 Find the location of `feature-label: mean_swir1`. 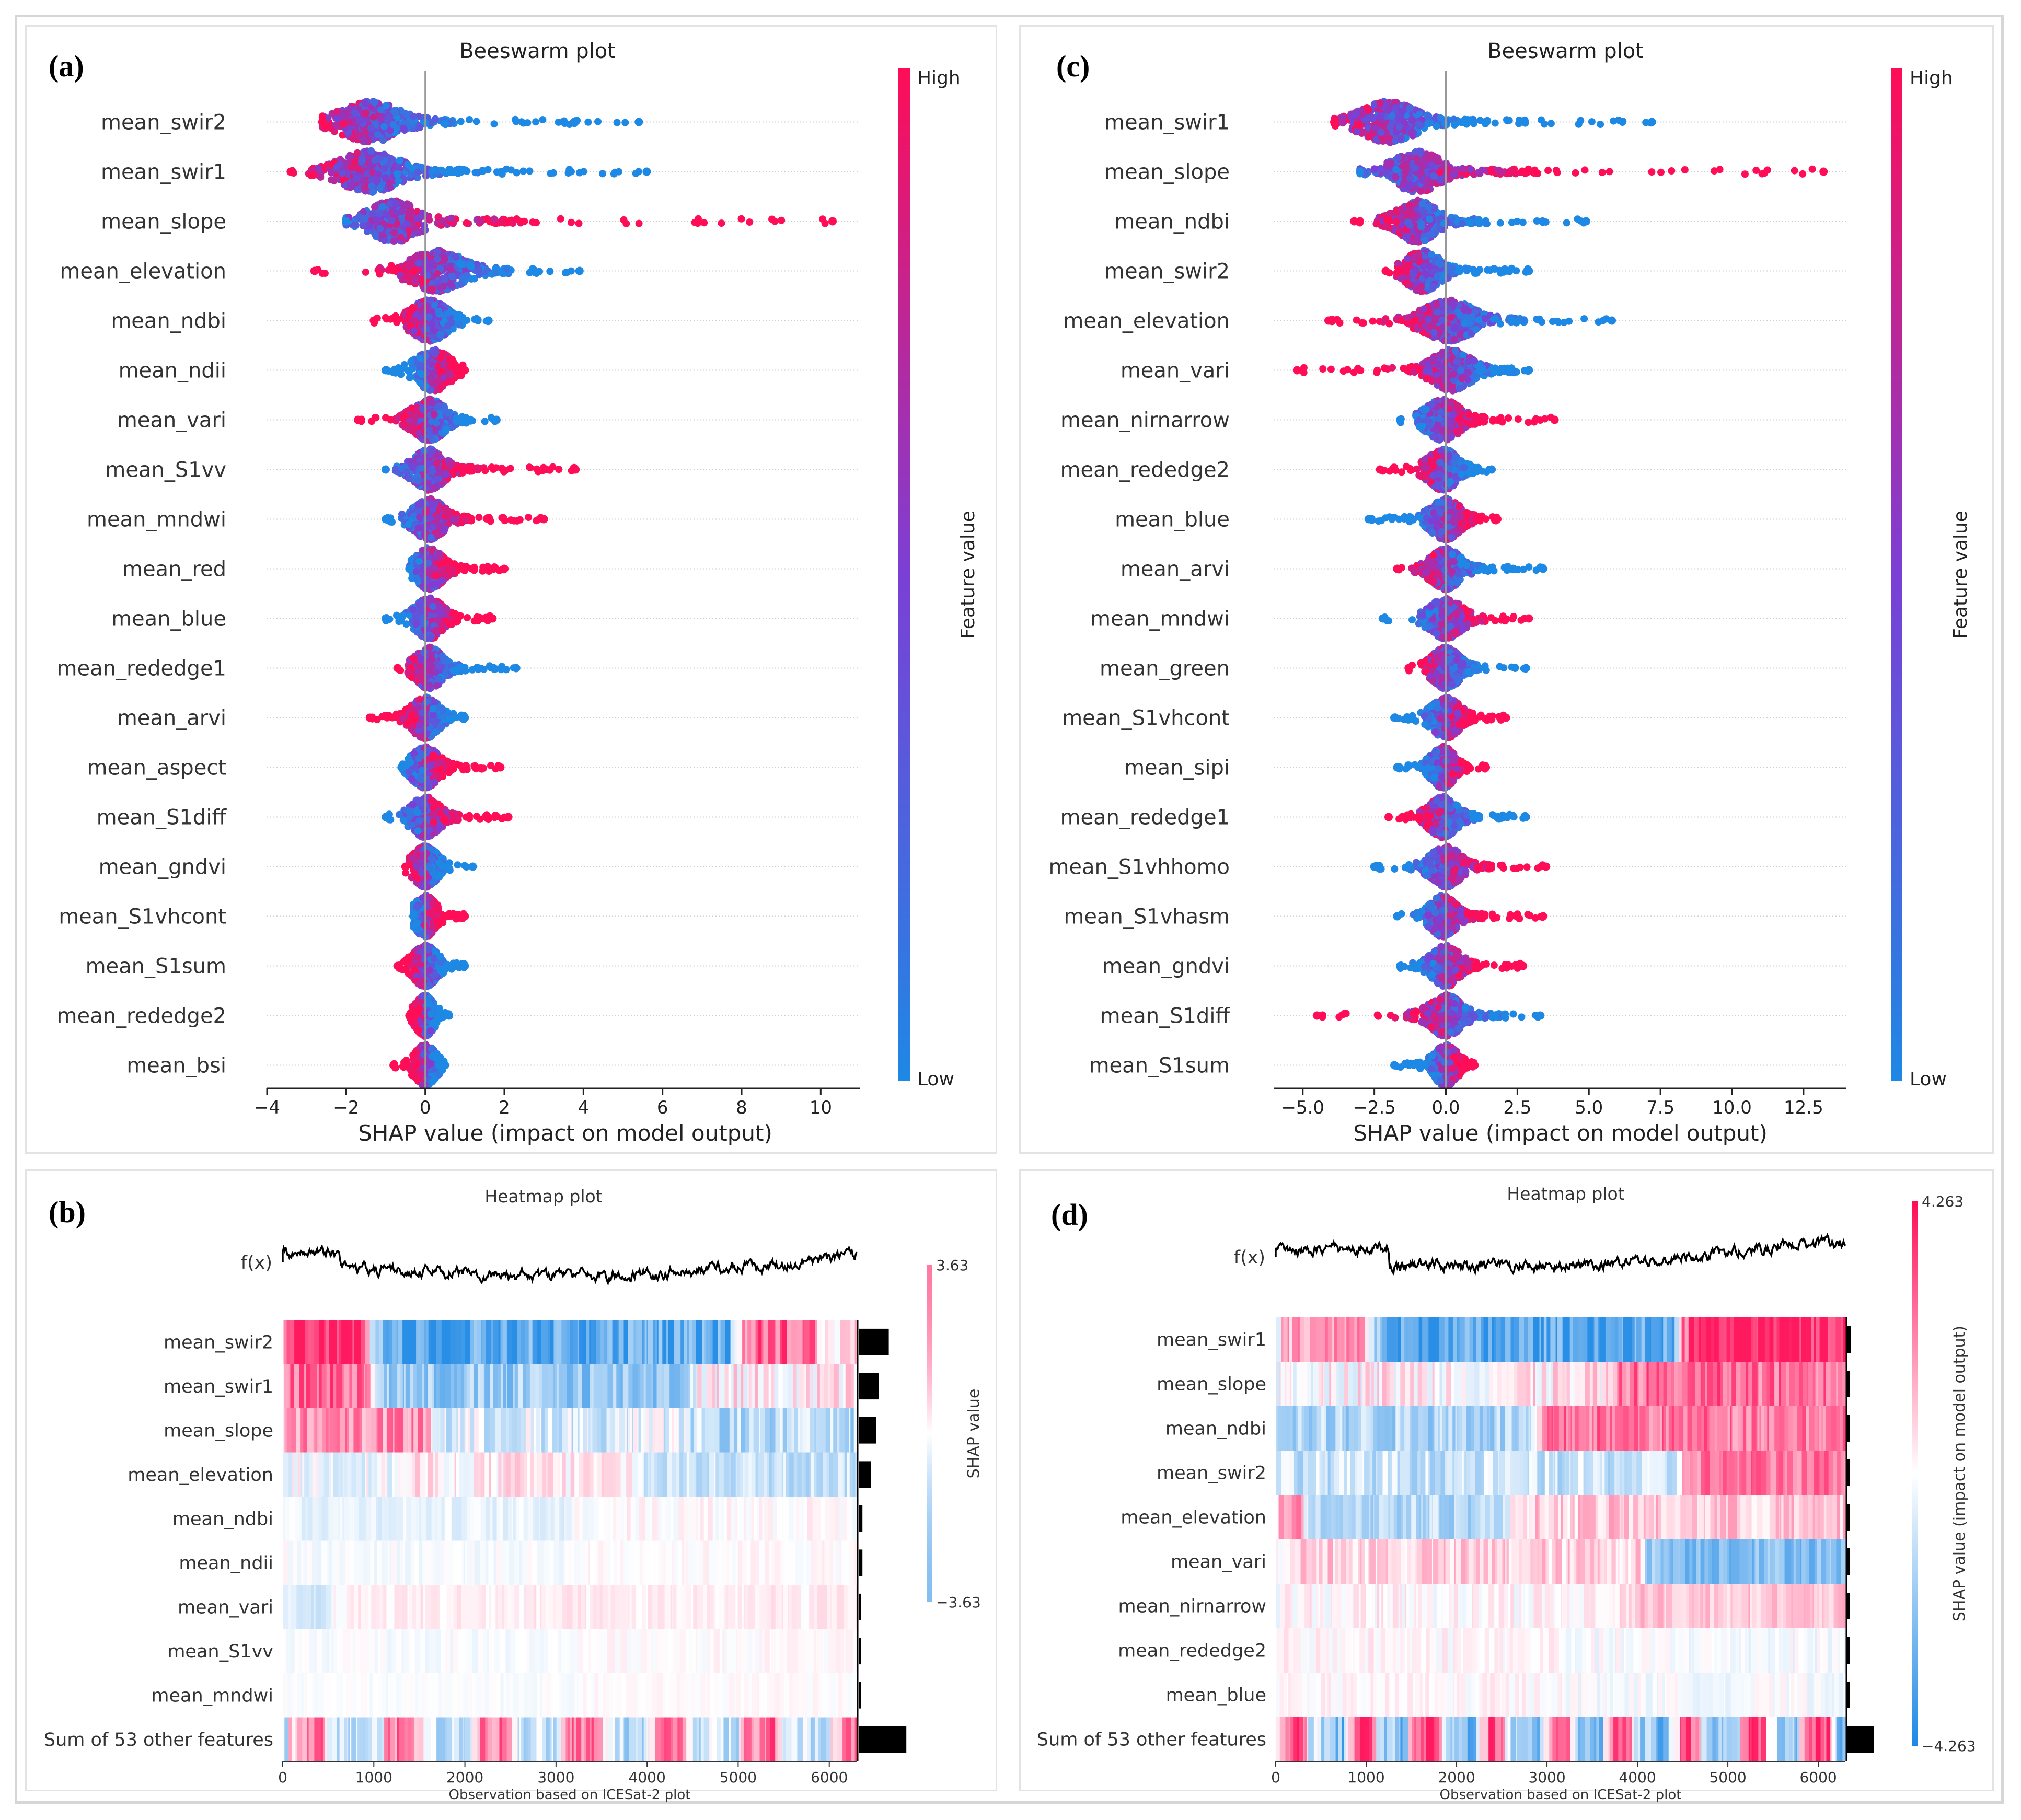

feature-label: mean_swir1 is located at coordinates (163, 172).